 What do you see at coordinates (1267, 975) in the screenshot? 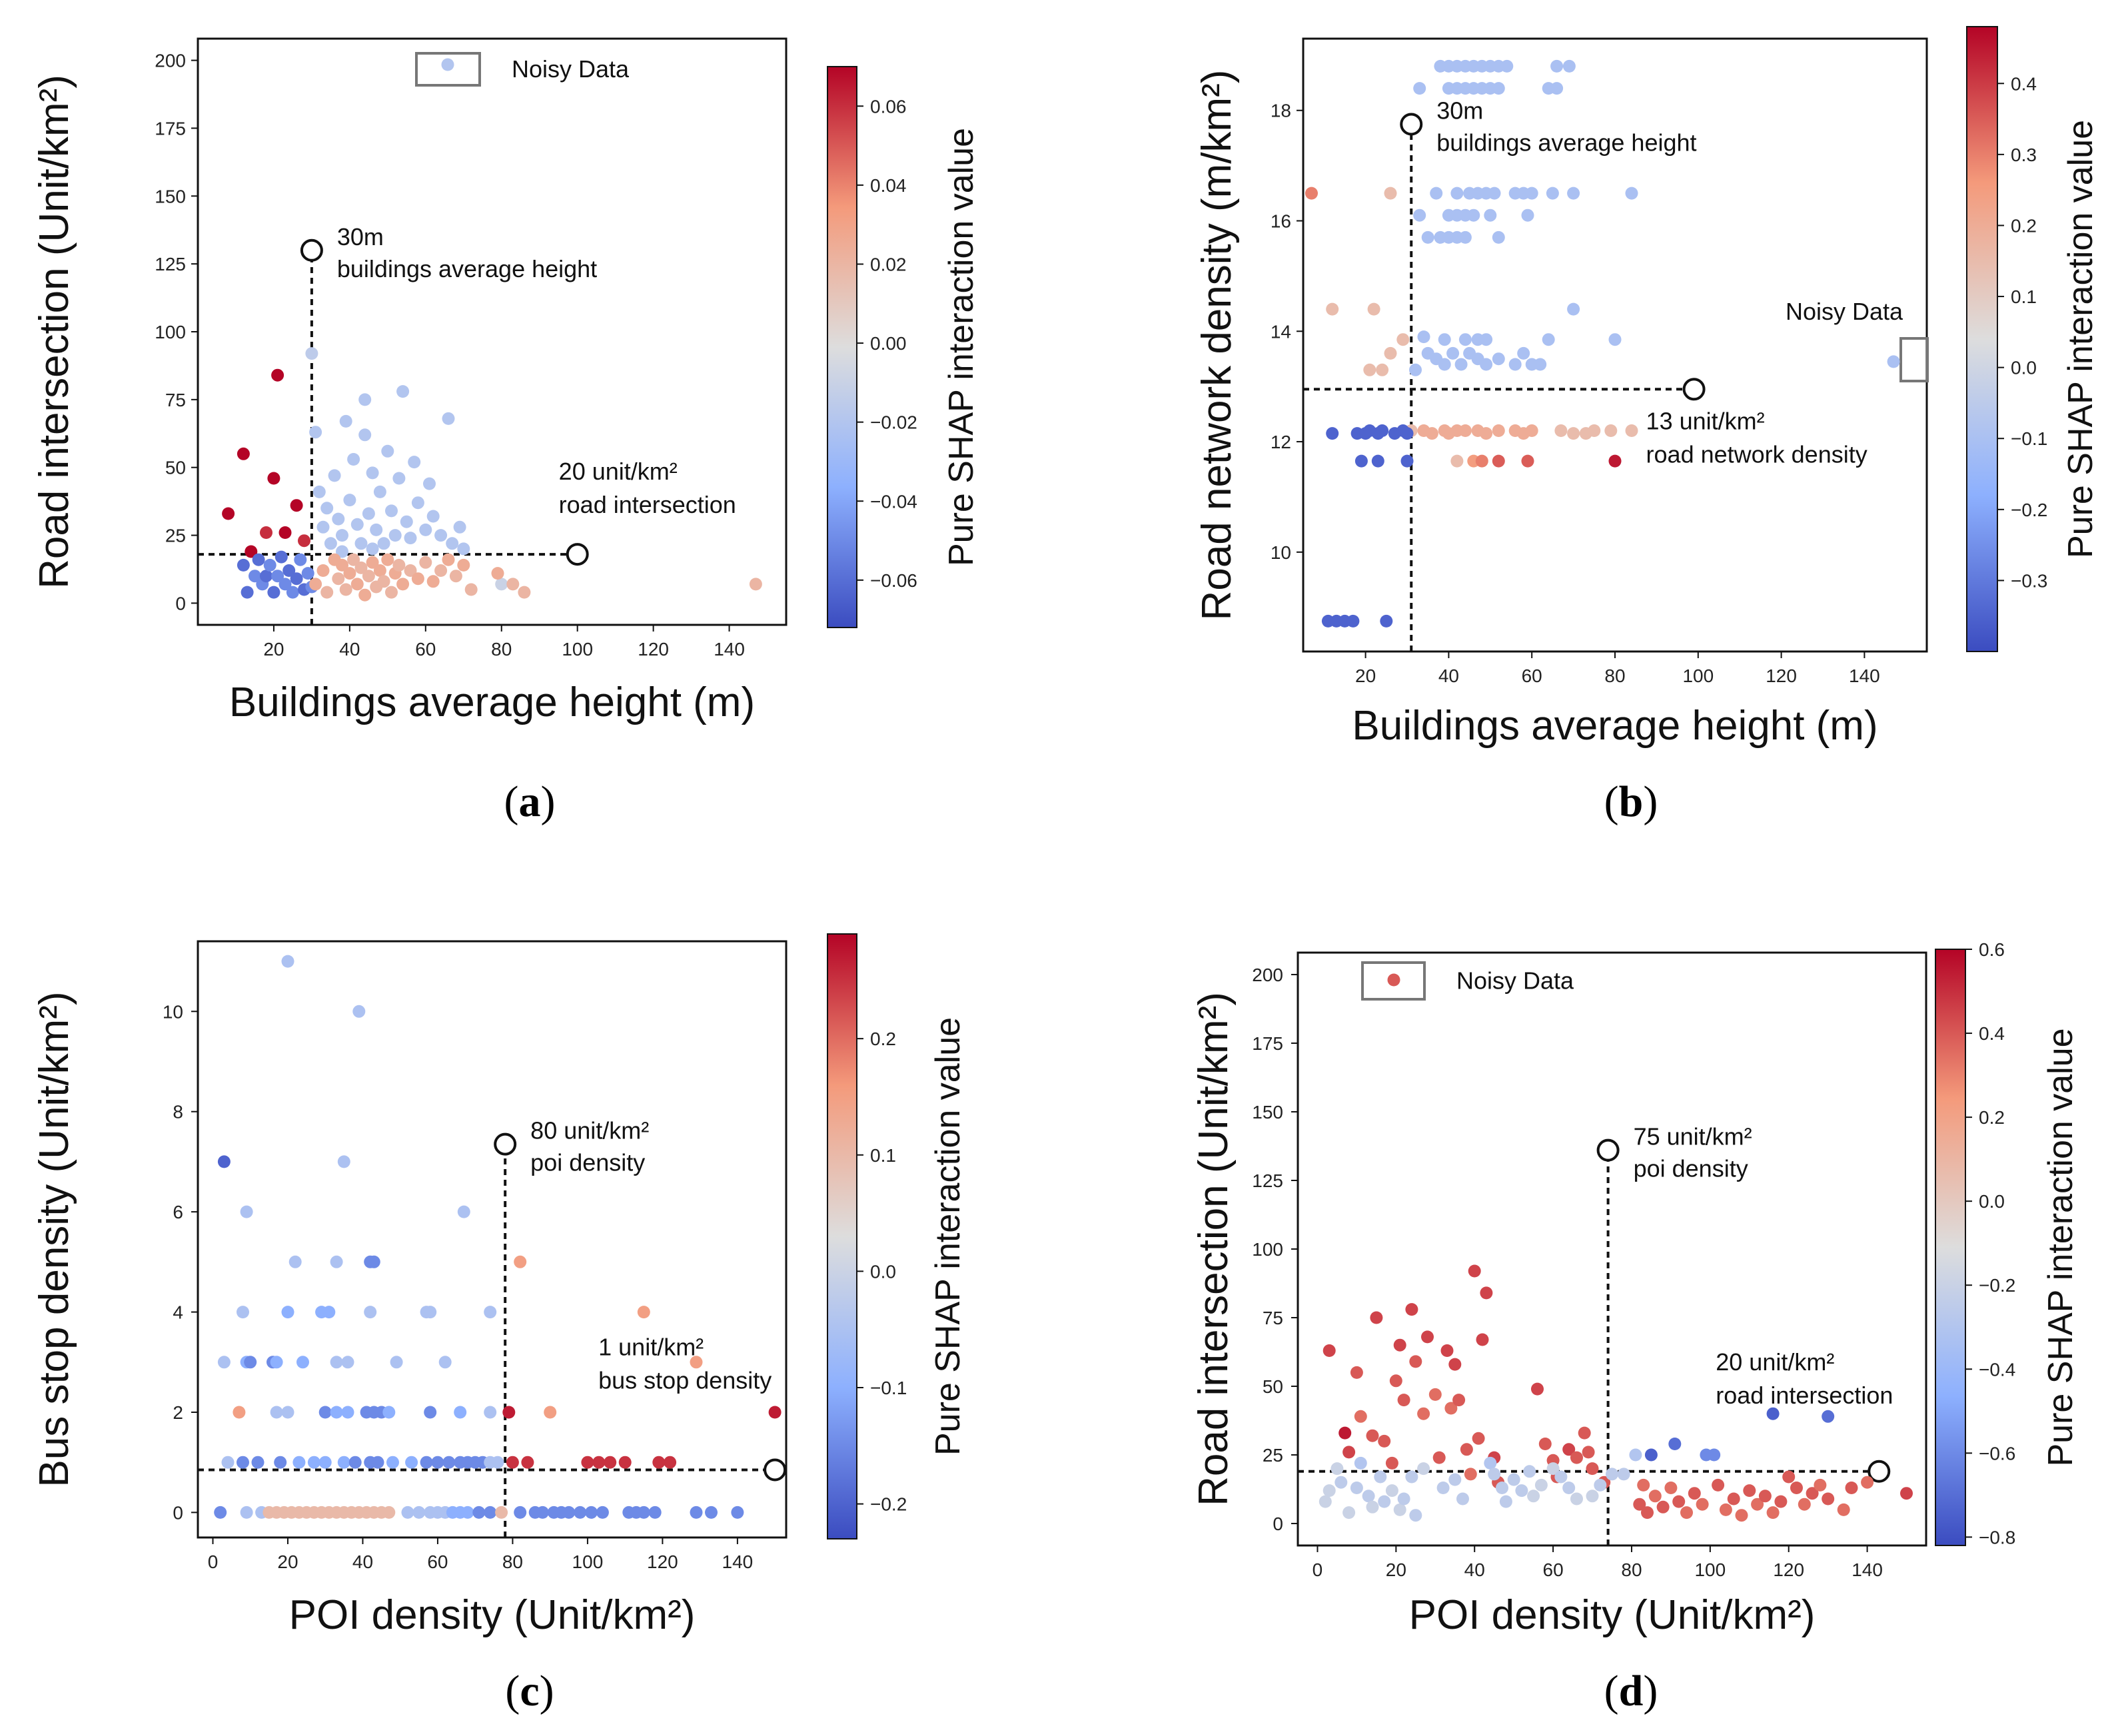
I see `y-tick-label: 200` at bounding box center [1267, 975].